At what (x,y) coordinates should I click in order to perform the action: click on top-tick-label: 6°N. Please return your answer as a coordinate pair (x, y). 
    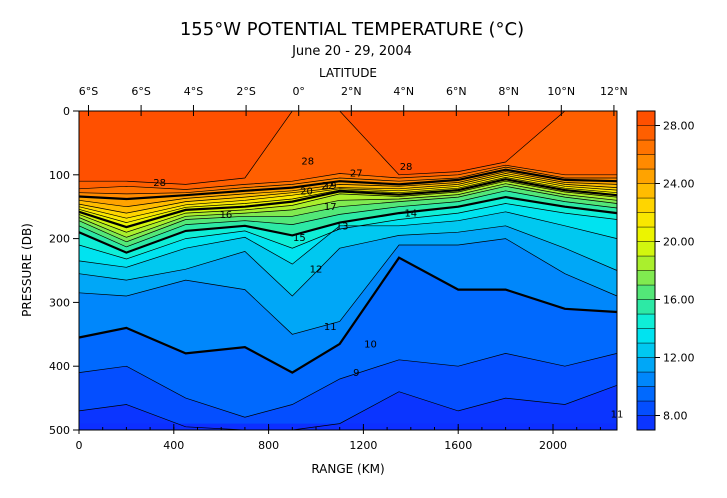
    Looking at the image, I should click on (456, 91).